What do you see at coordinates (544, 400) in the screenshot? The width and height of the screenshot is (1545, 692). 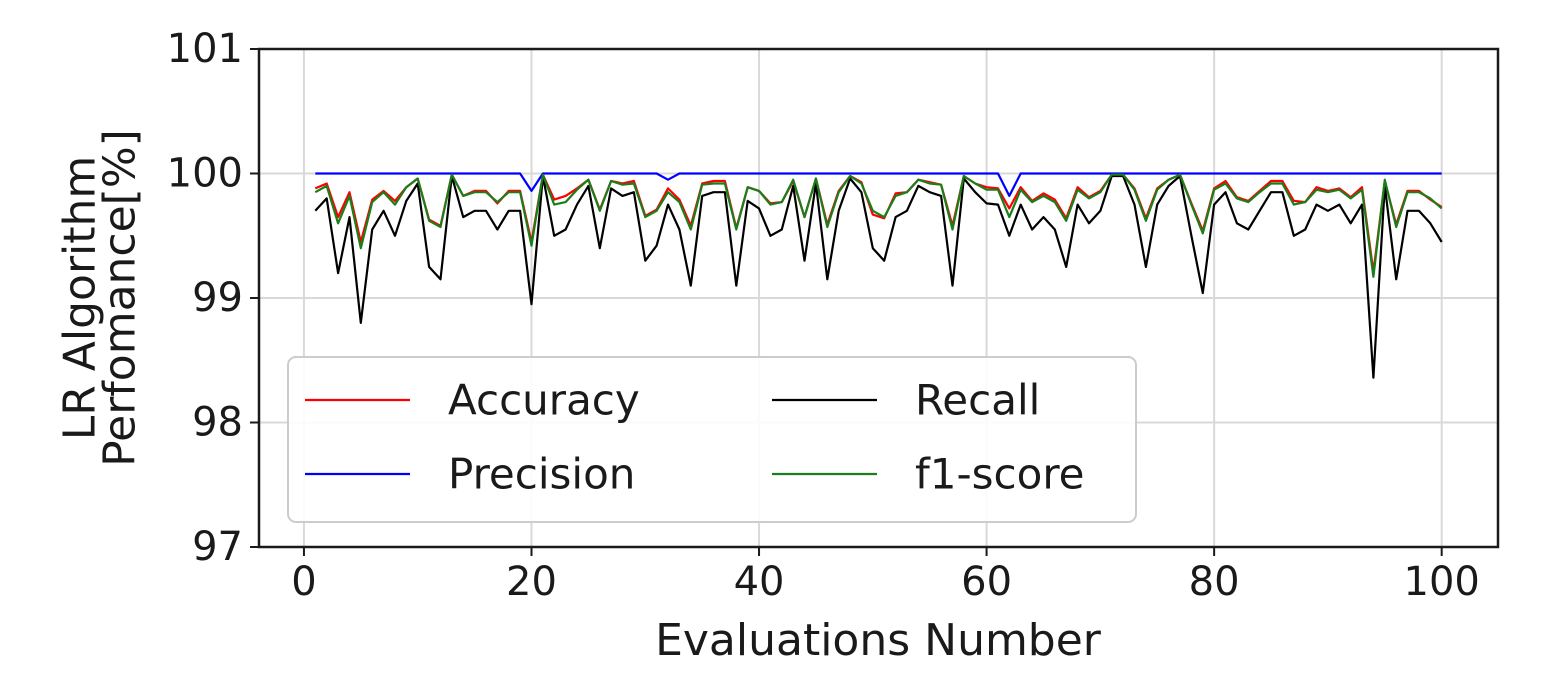 I see `legend-label-accuracy: Accuracy` at bounding box center [544, 400].